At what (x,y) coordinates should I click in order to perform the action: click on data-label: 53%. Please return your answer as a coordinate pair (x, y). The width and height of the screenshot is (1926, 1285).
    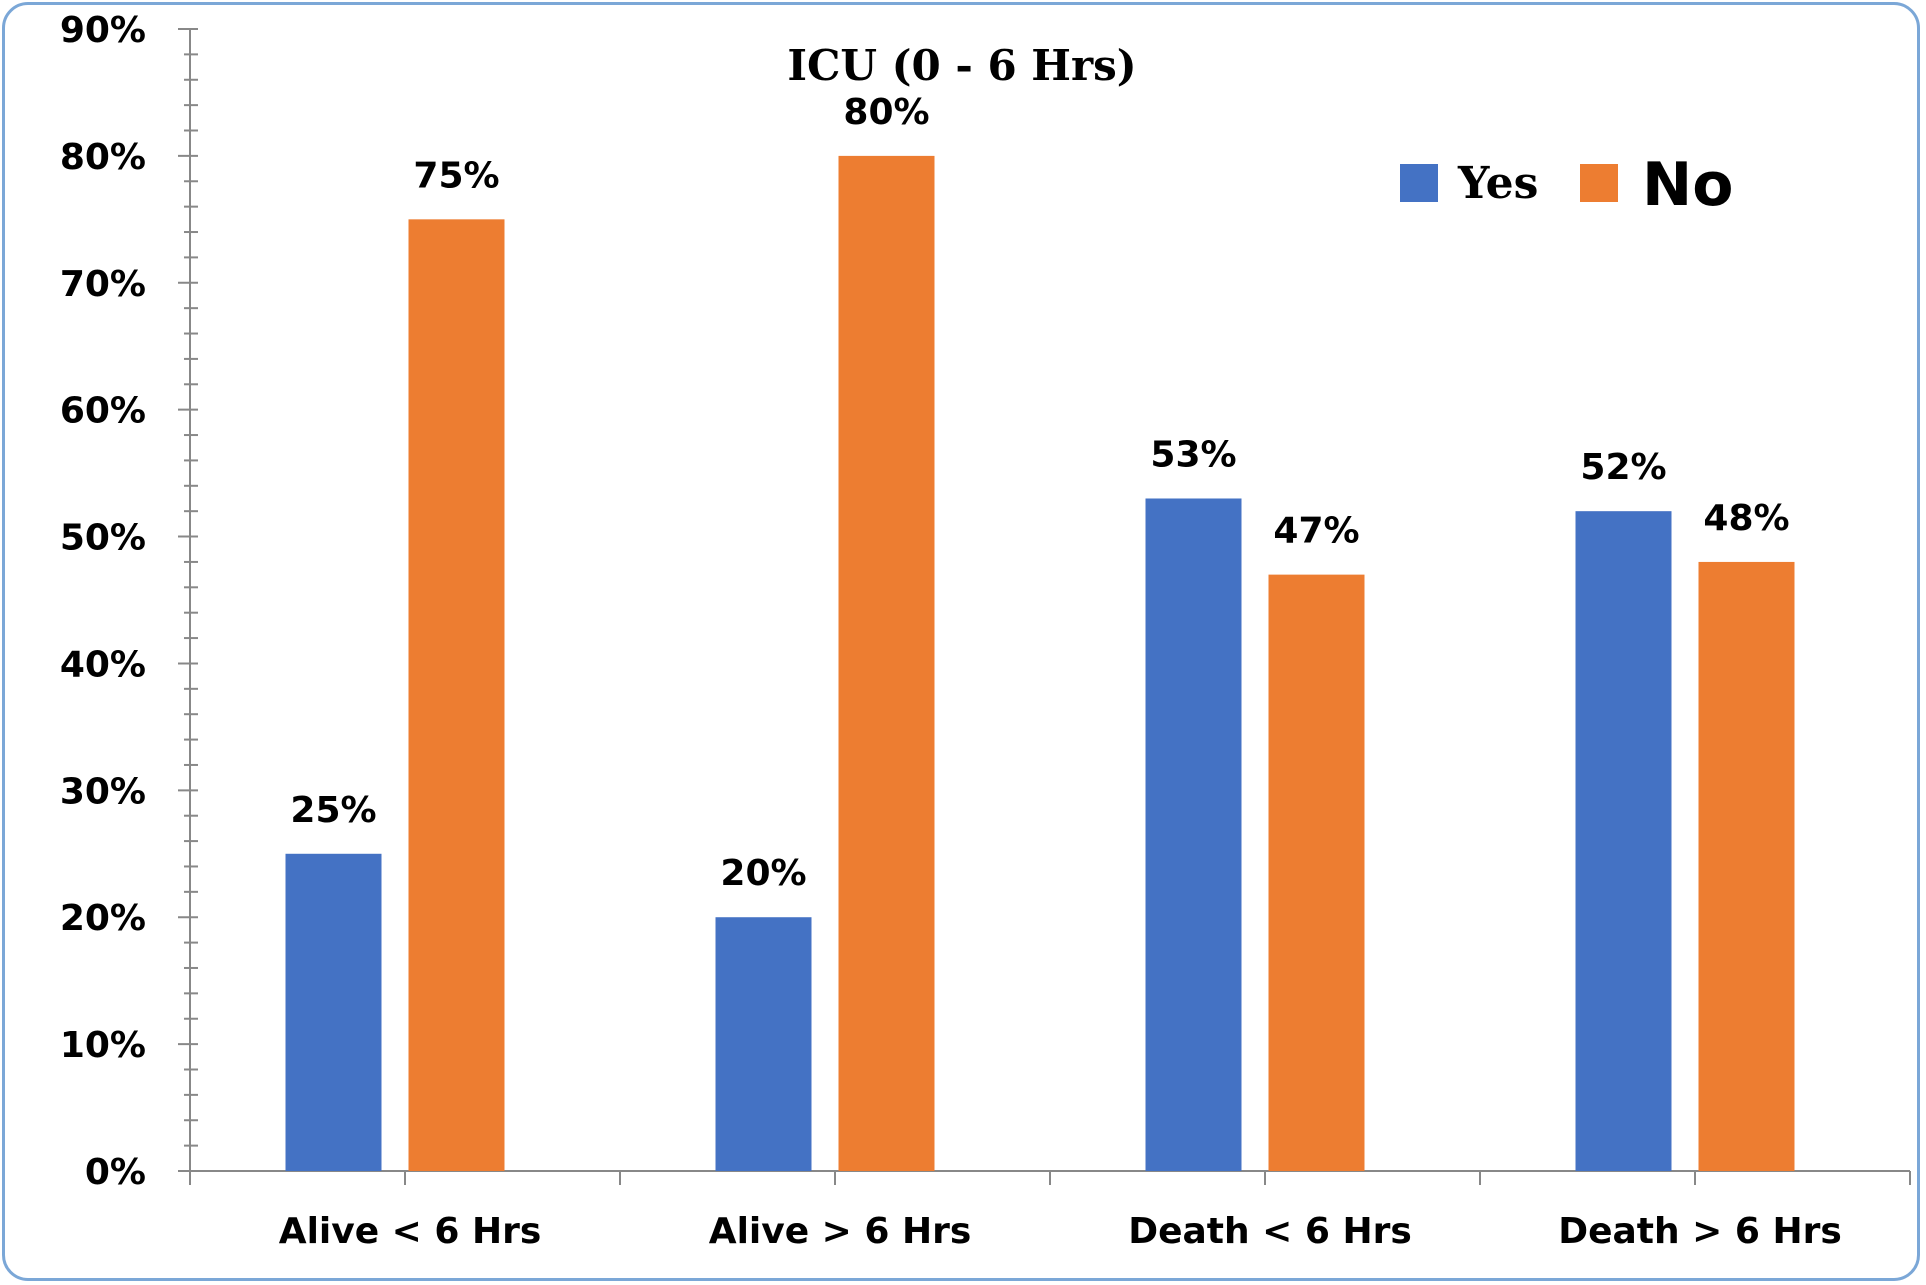
    Looking at the image, I should click on (1193, 454).